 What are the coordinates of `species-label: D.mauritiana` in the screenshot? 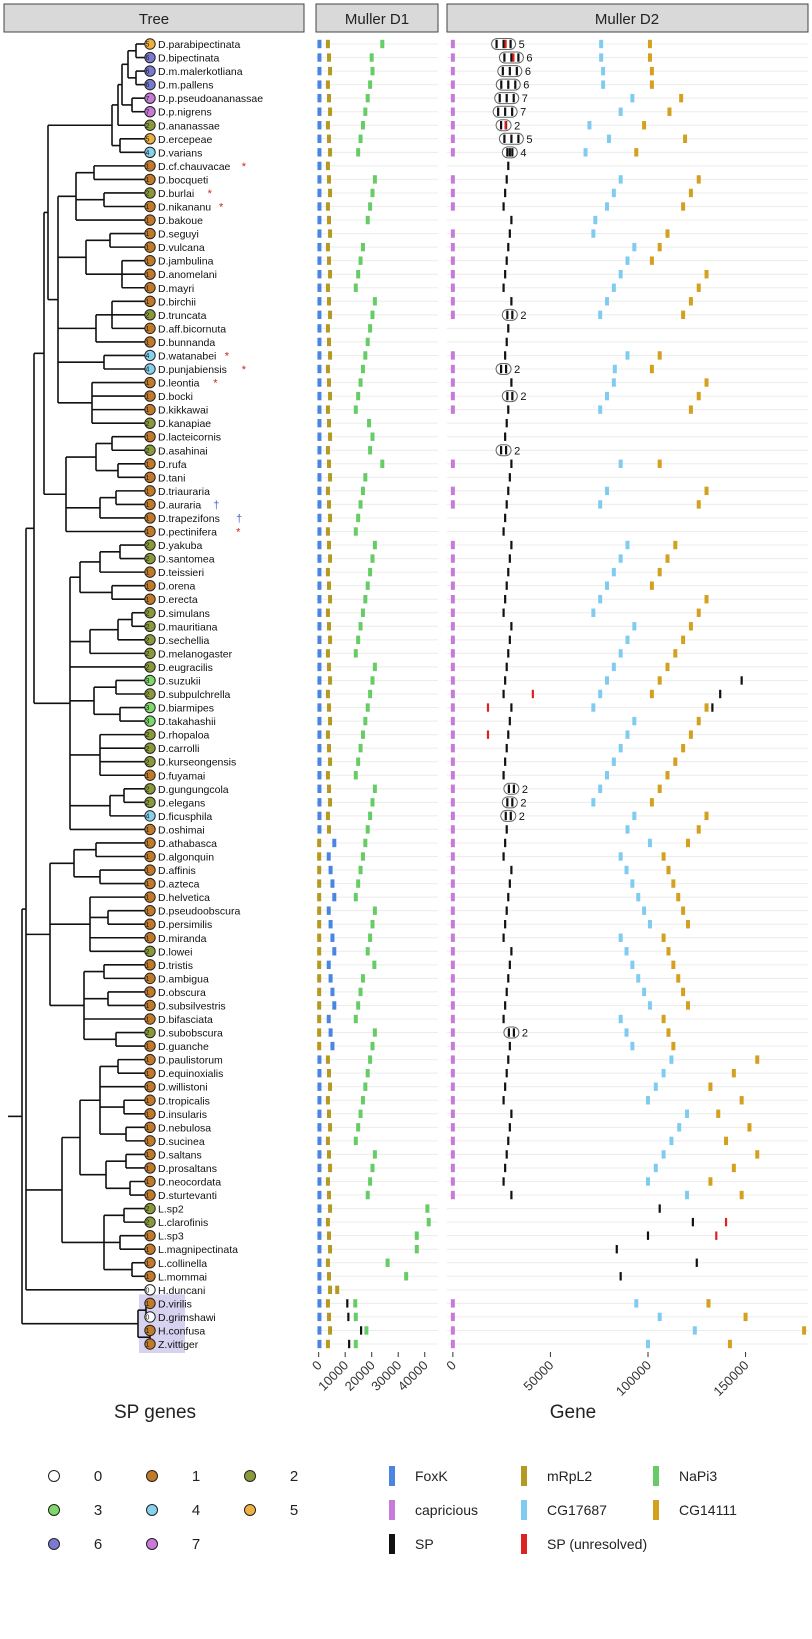 It's located at (188, 627).